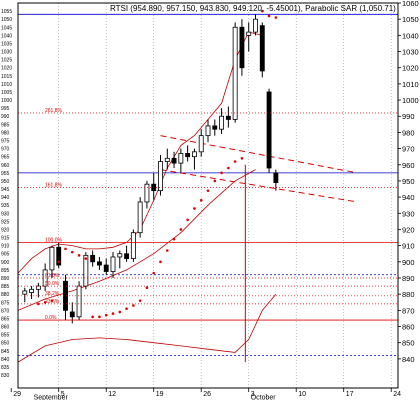 The height and width of the screenshot is (405, 420). Describe the element at coordinates (5, 142) in the screenshot. I see `y-tick-label-left: 975` at that location.